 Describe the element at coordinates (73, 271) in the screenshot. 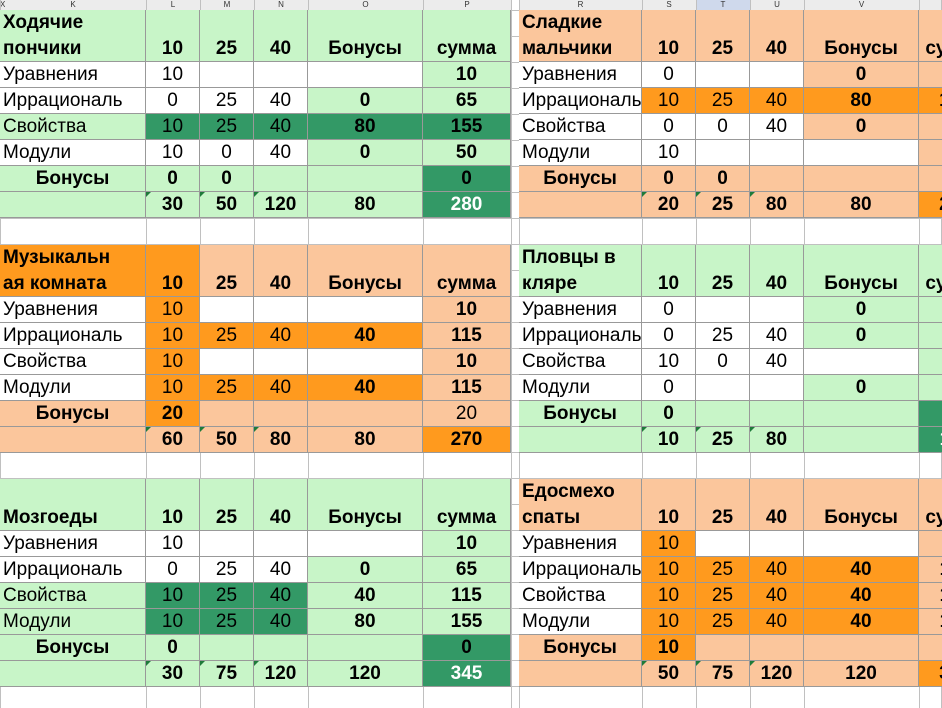

I see `team-title: Музыкальн ая комната` at that location.